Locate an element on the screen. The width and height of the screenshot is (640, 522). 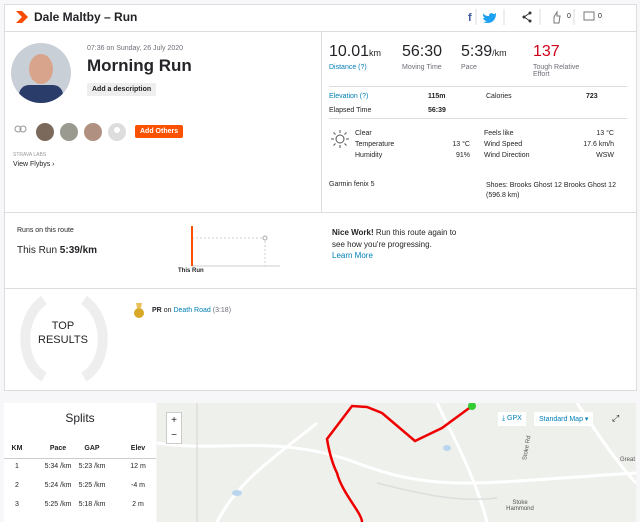
route-chart is located at coordinates (235, 246).